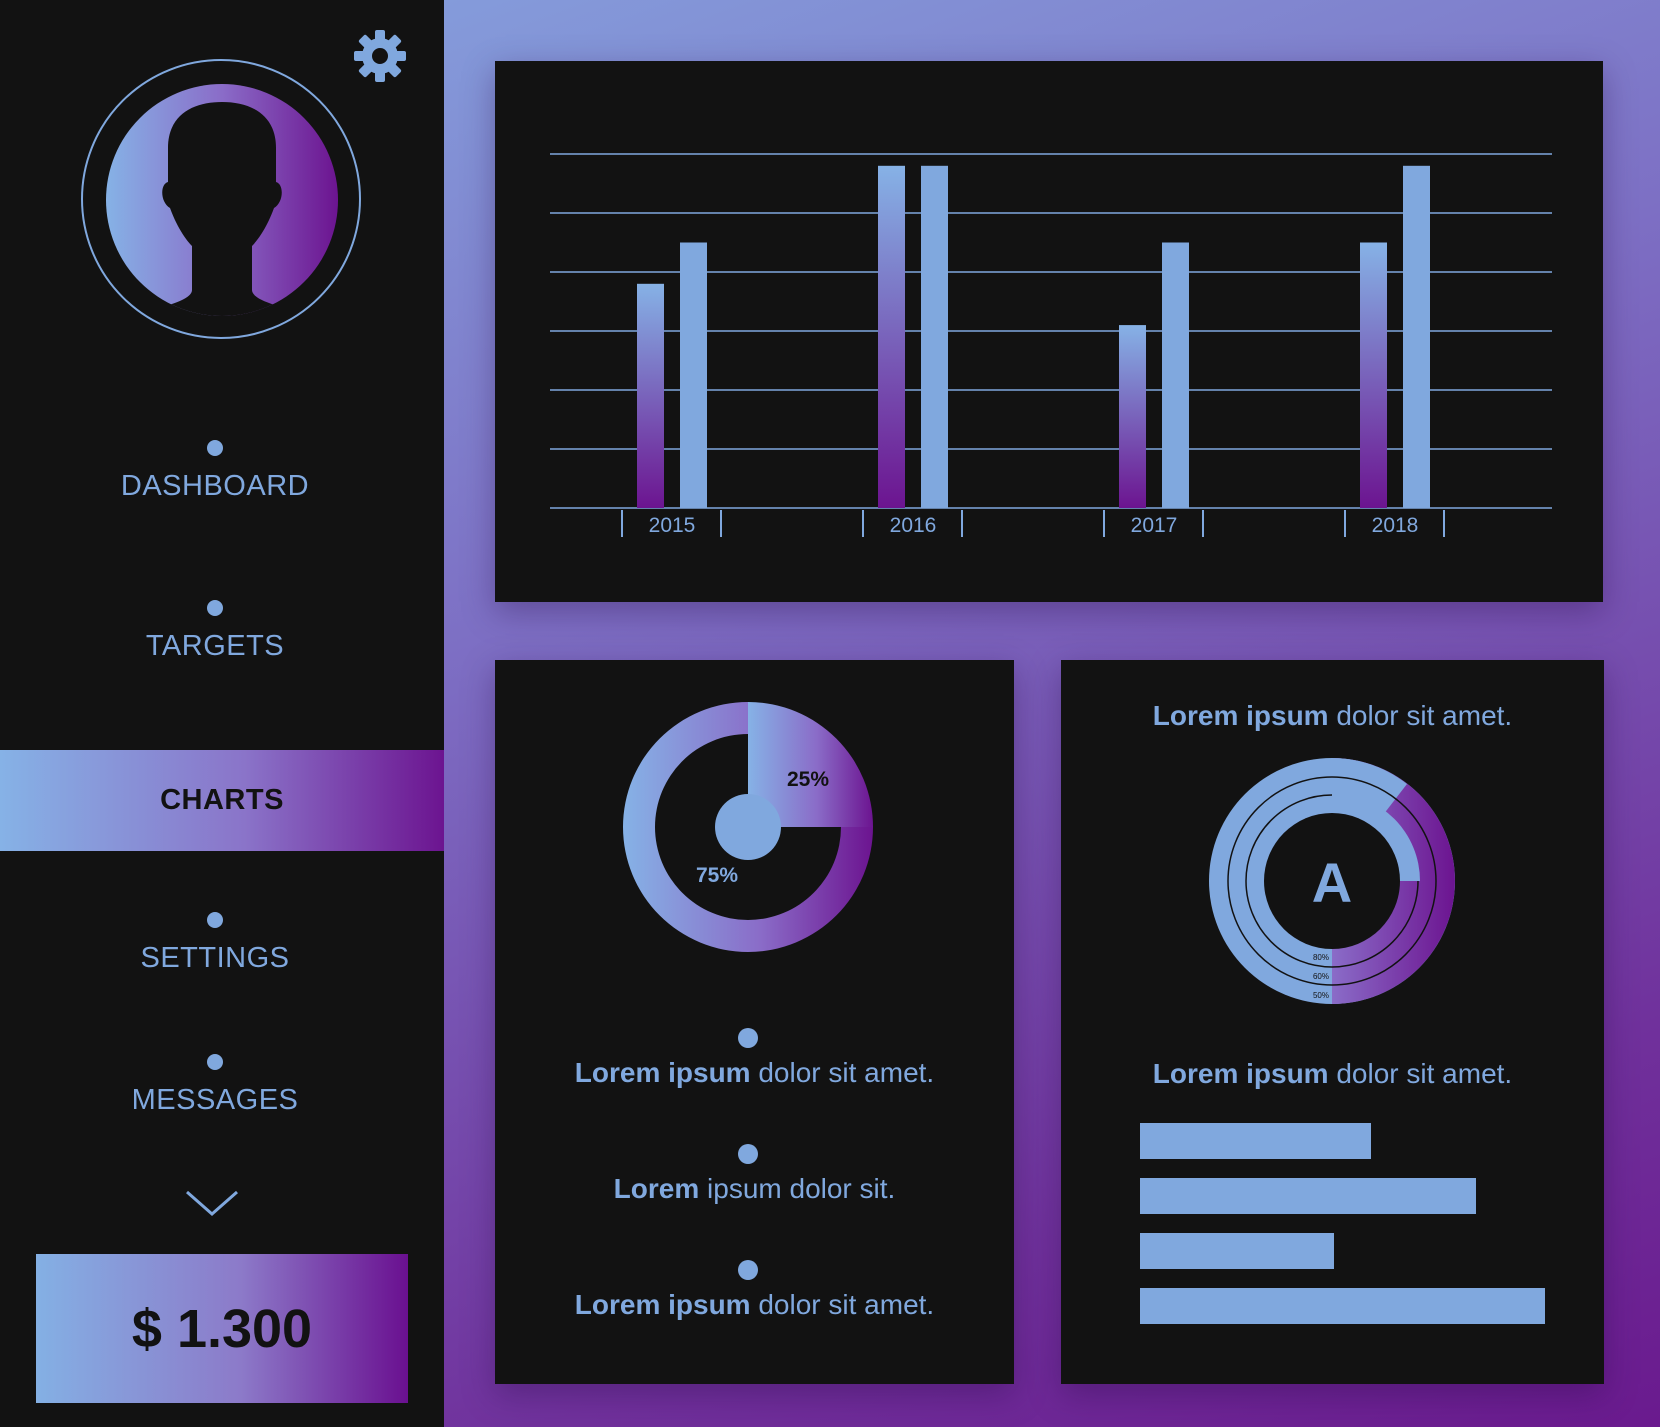 This screenshot has width=1660, height=1427. Describe the element at coordinates (1321, 995) in the screenshot. I see `ring-label-50: 50%` at that location.